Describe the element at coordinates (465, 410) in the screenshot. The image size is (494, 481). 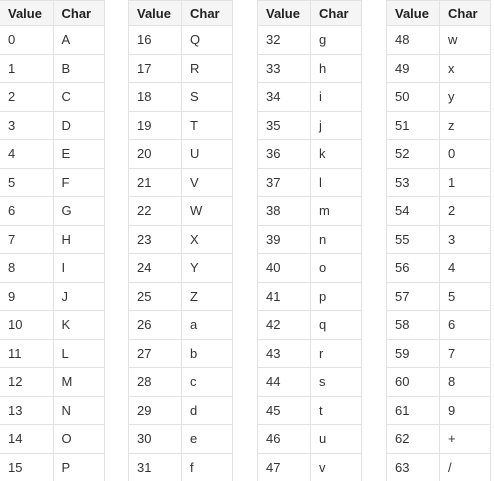
I see `char-cell: 9` at that location.